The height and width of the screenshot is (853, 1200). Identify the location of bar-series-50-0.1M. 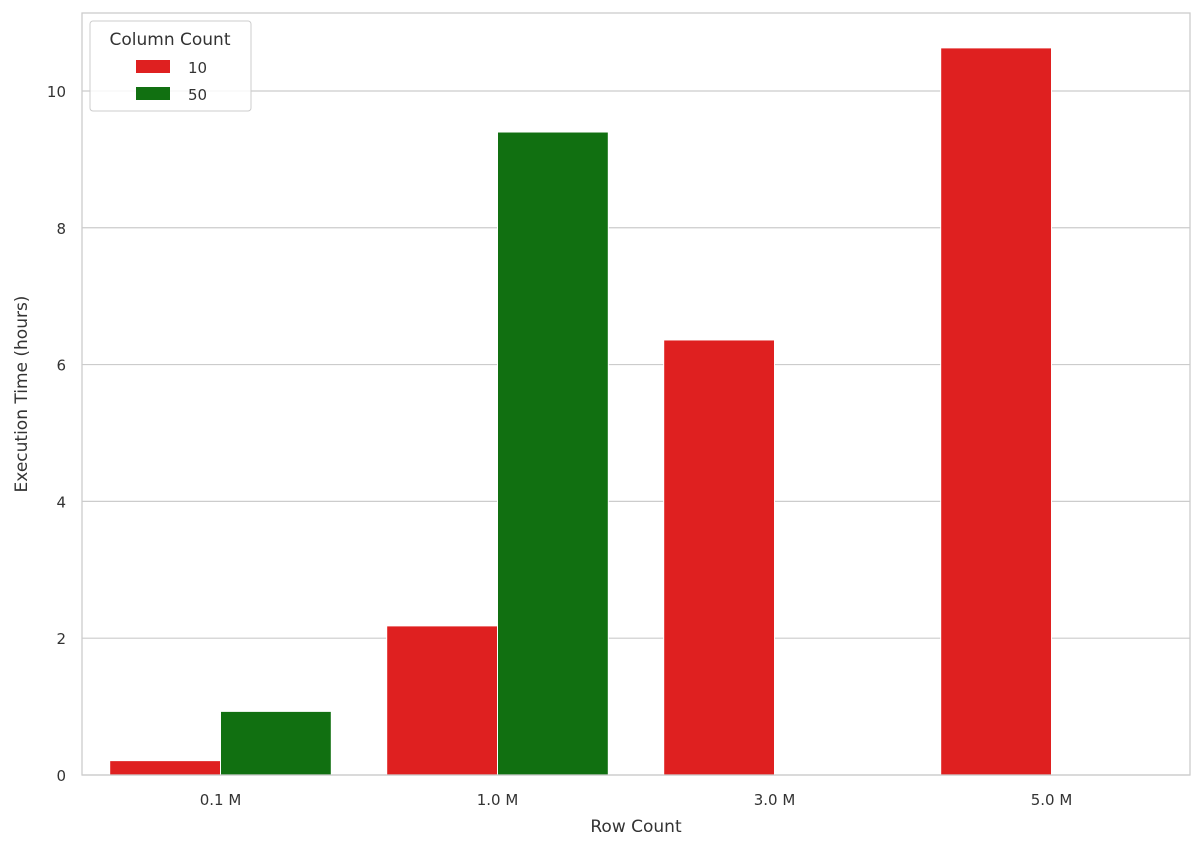
(276, 743).